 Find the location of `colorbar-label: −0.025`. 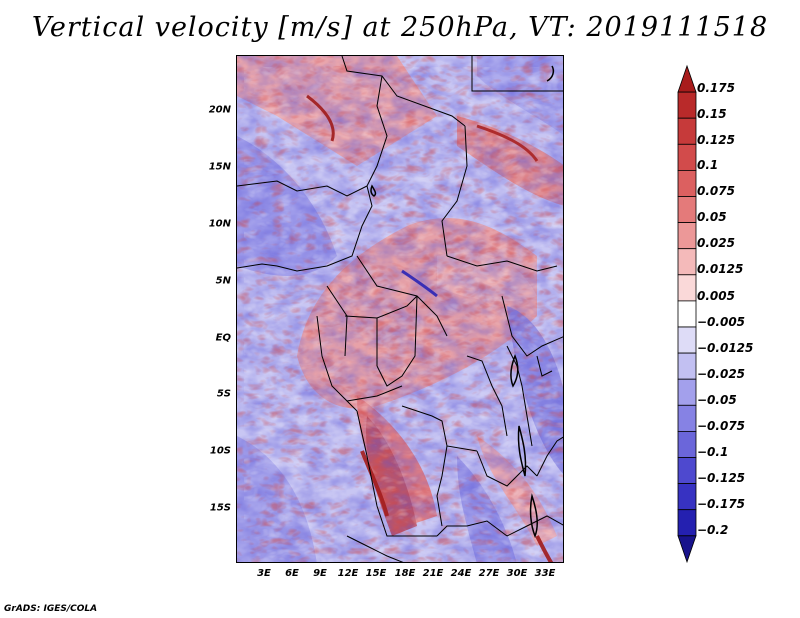

colorbar-label: −0.025 is located at coordinates (721, 374).